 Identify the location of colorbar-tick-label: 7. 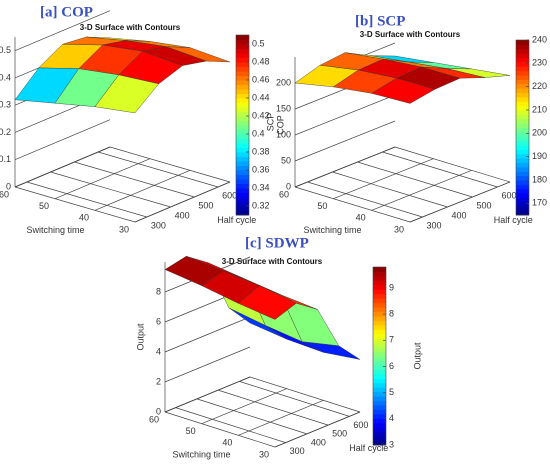
(391, 340).